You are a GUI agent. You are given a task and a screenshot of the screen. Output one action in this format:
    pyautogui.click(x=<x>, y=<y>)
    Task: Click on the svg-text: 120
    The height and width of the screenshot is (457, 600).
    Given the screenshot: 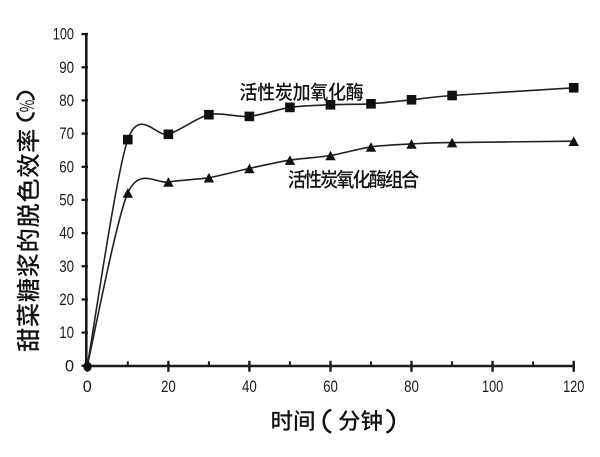 What is the action you would take?
    pyautogui.click(x=573, y=387)
    